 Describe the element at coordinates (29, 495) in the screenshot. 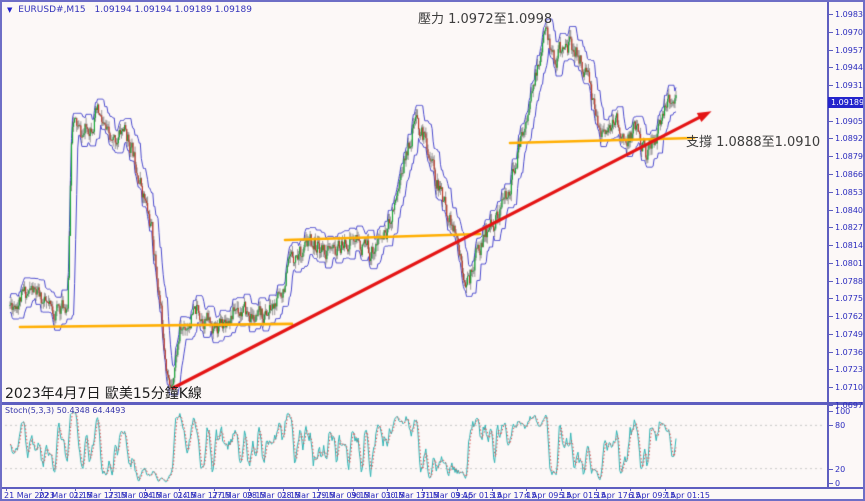

I see `time-tick-label: 21 Mar 2023` at that location.